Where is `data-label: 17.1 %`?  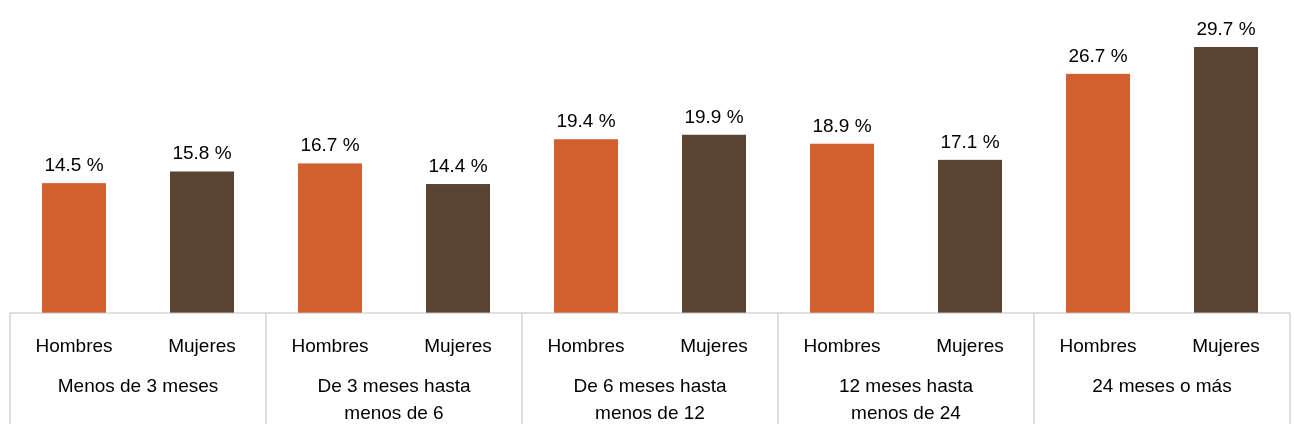
data-label: 17.1 % is located at coordinates (970, 141).